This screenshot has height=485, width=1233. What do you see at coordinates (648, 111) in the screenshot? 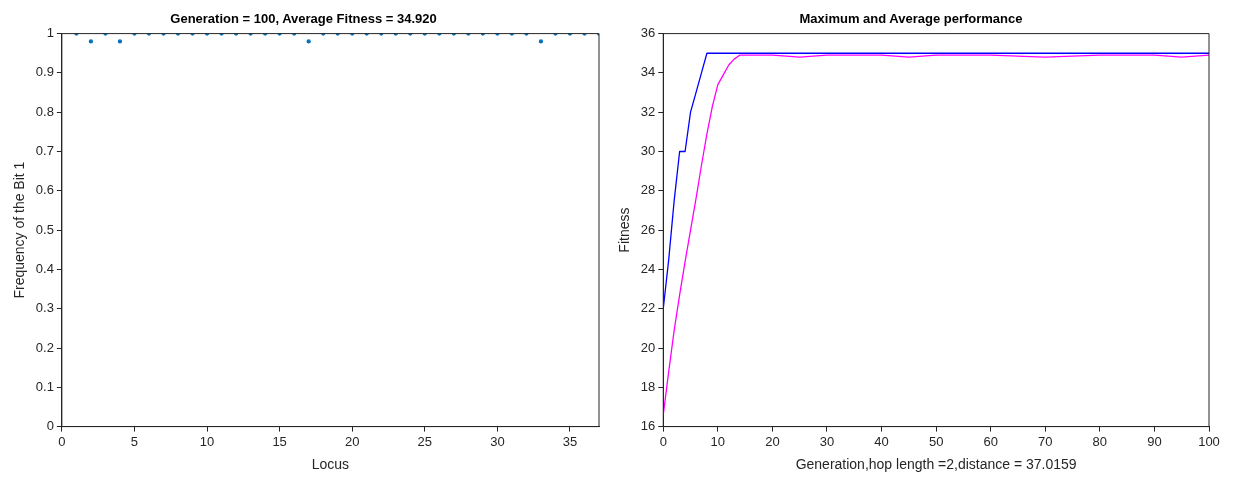
I see `y-tick-label: 32` at bounding box center [648, 111].